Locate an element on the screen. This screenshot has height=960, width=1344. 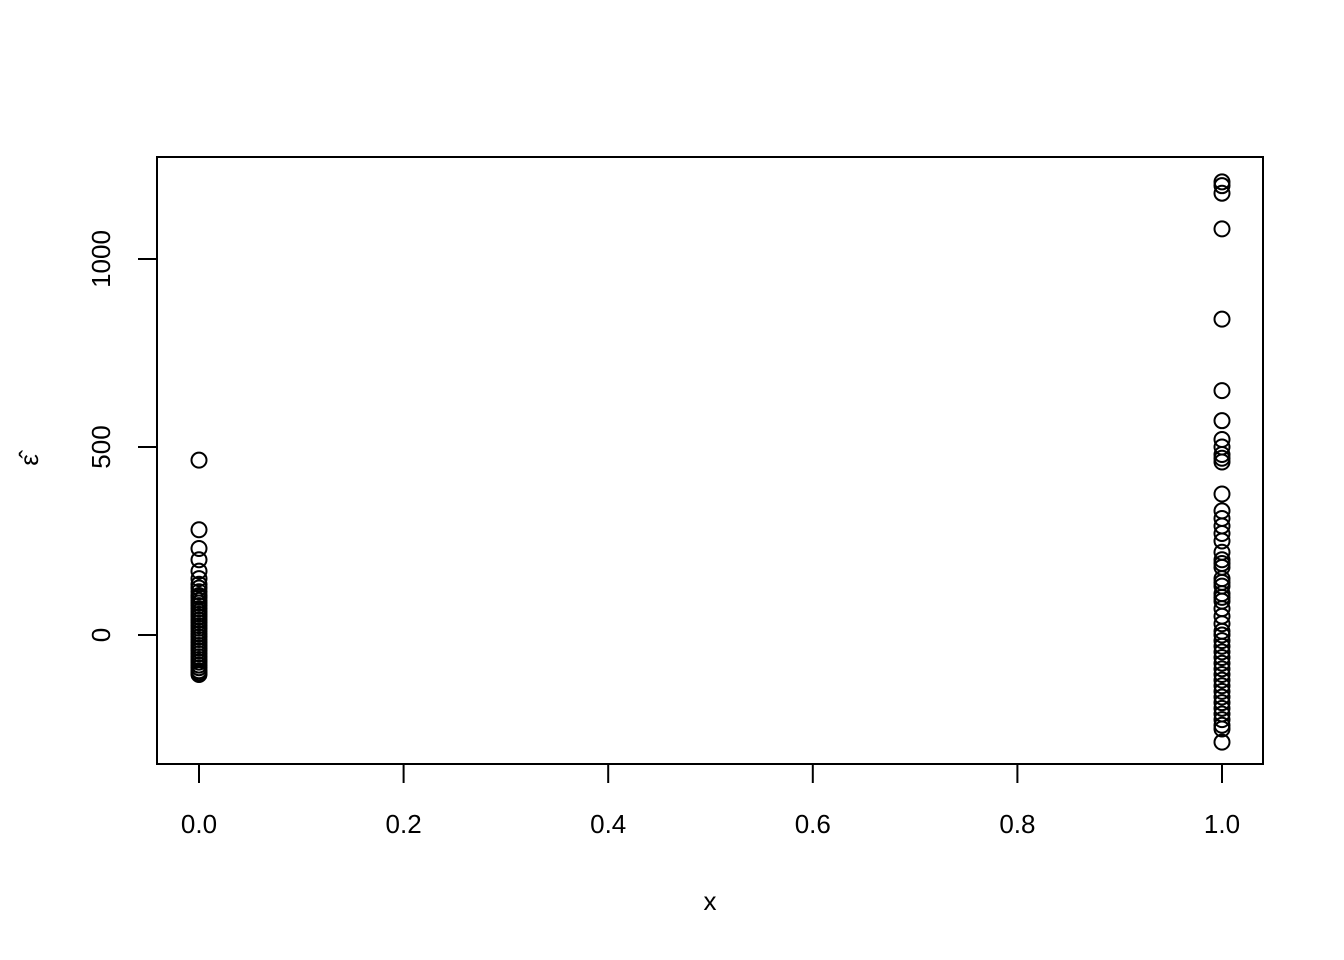
y-axis-label: ε̂ is located at coordinates (29, 457).